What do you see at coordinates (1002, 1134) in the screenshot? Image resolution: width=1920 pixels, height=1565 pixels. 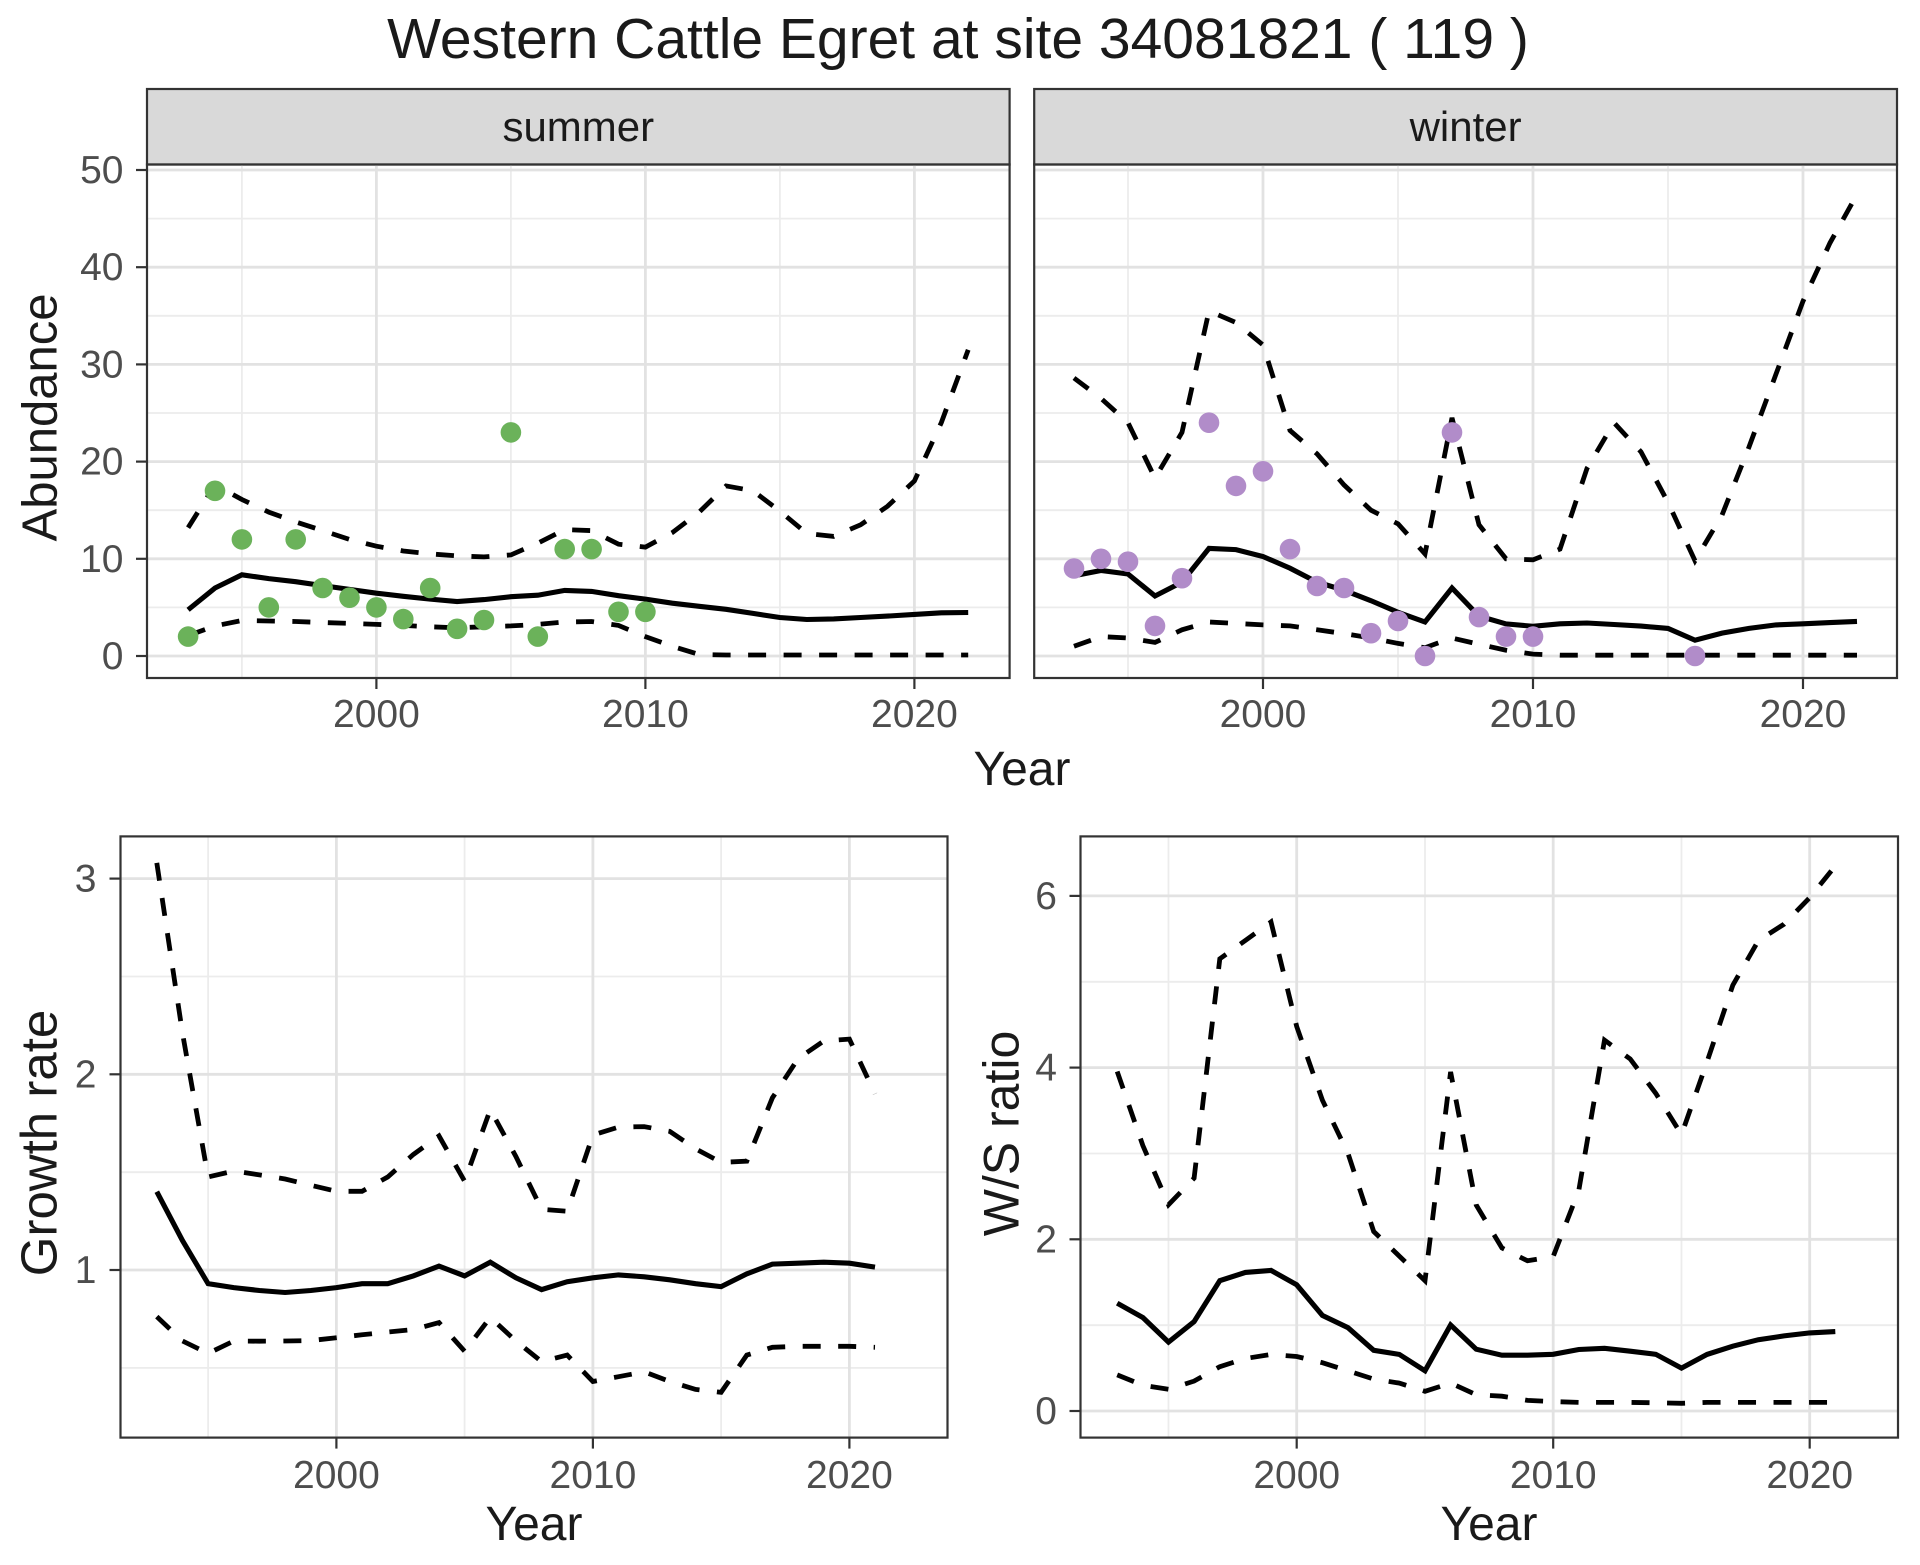 I see `svg-text: W/S ratio` at bounding box center [1002, 1134].